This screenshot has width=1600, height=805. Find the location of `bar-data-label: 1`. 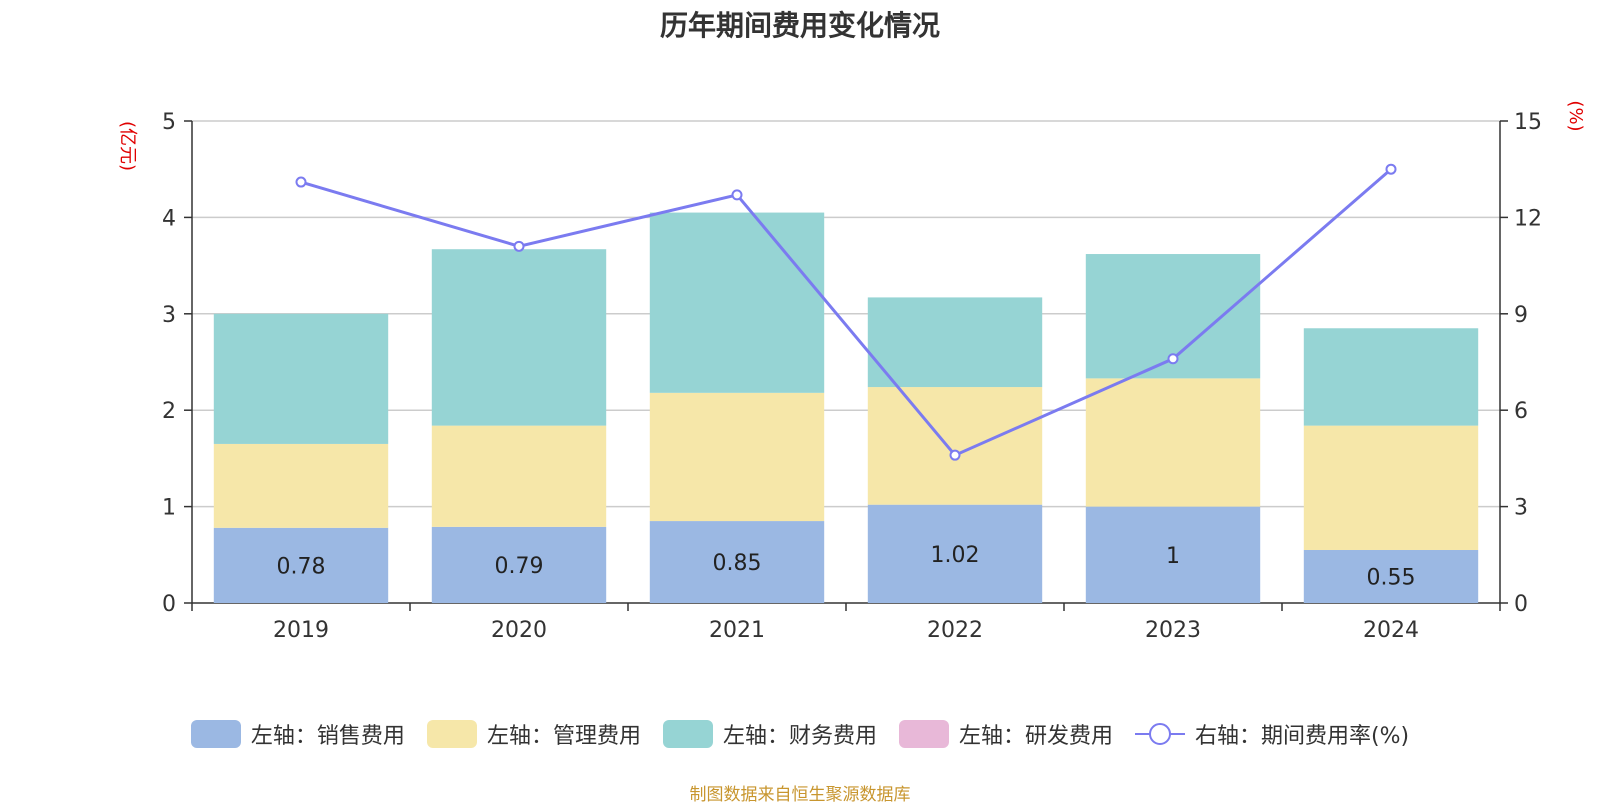

bar-data-label: 1 is located at coordinates (1173, 556).